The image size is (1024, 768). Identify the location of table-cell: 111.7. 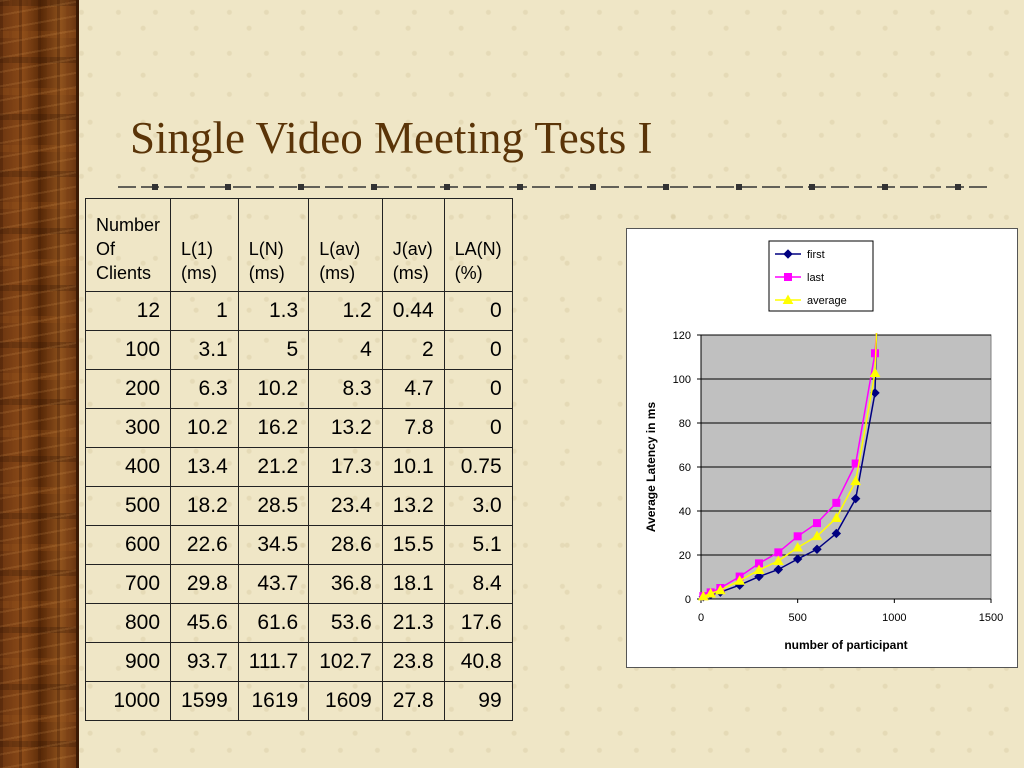
(273, 662).